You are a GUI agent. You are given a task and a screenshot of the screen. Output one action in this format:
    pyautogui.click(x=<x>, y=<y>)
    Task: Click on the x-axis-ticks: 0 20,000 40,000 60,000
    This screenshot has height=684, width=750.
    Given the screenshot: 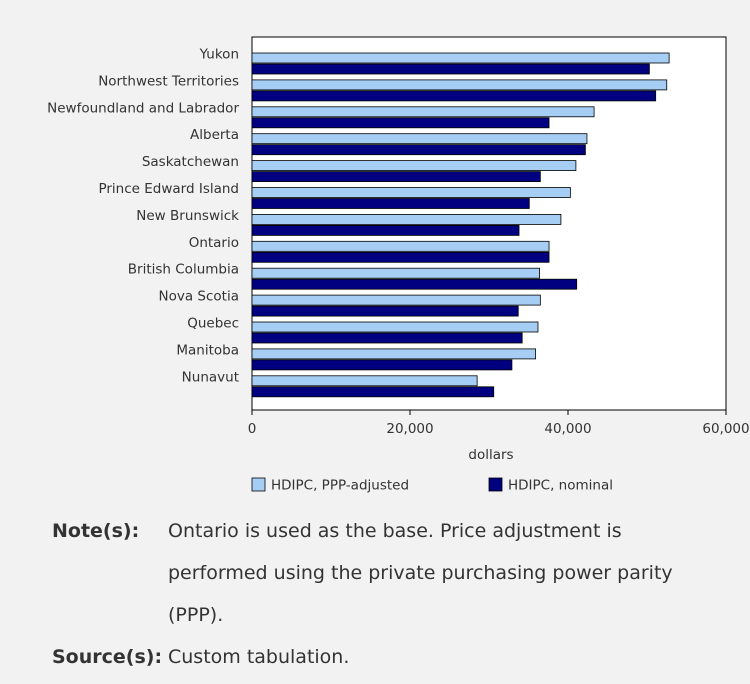 What is the action you would take?
    pyautogui.click(x=499, y=423)
    